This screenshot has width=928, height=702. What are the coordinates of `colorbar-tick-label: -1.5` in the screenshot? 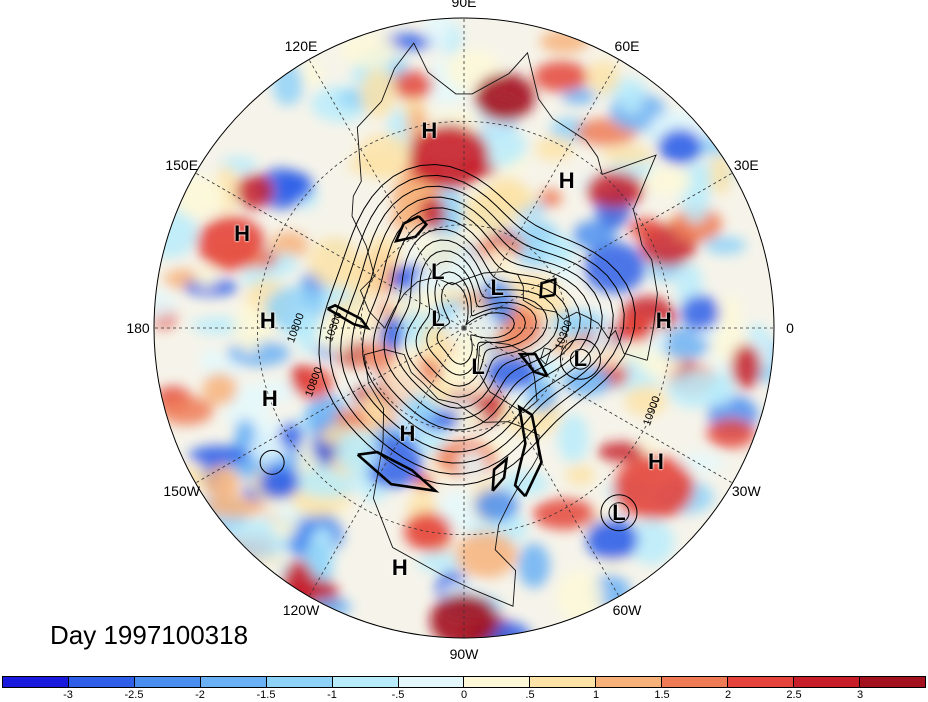 It's located at (266, 695).